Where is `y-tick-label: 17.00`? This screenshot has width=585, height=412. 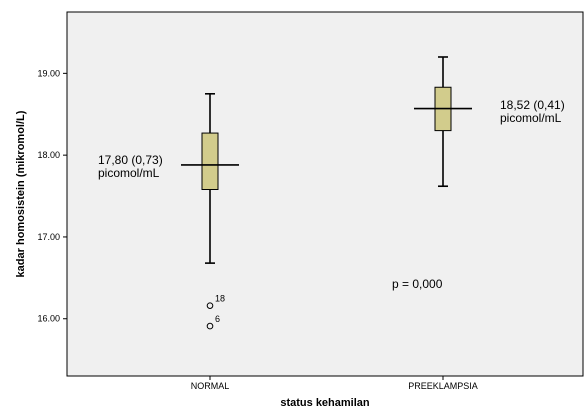
y-tick-label: 17.00 is located at coordinates (48, 237).